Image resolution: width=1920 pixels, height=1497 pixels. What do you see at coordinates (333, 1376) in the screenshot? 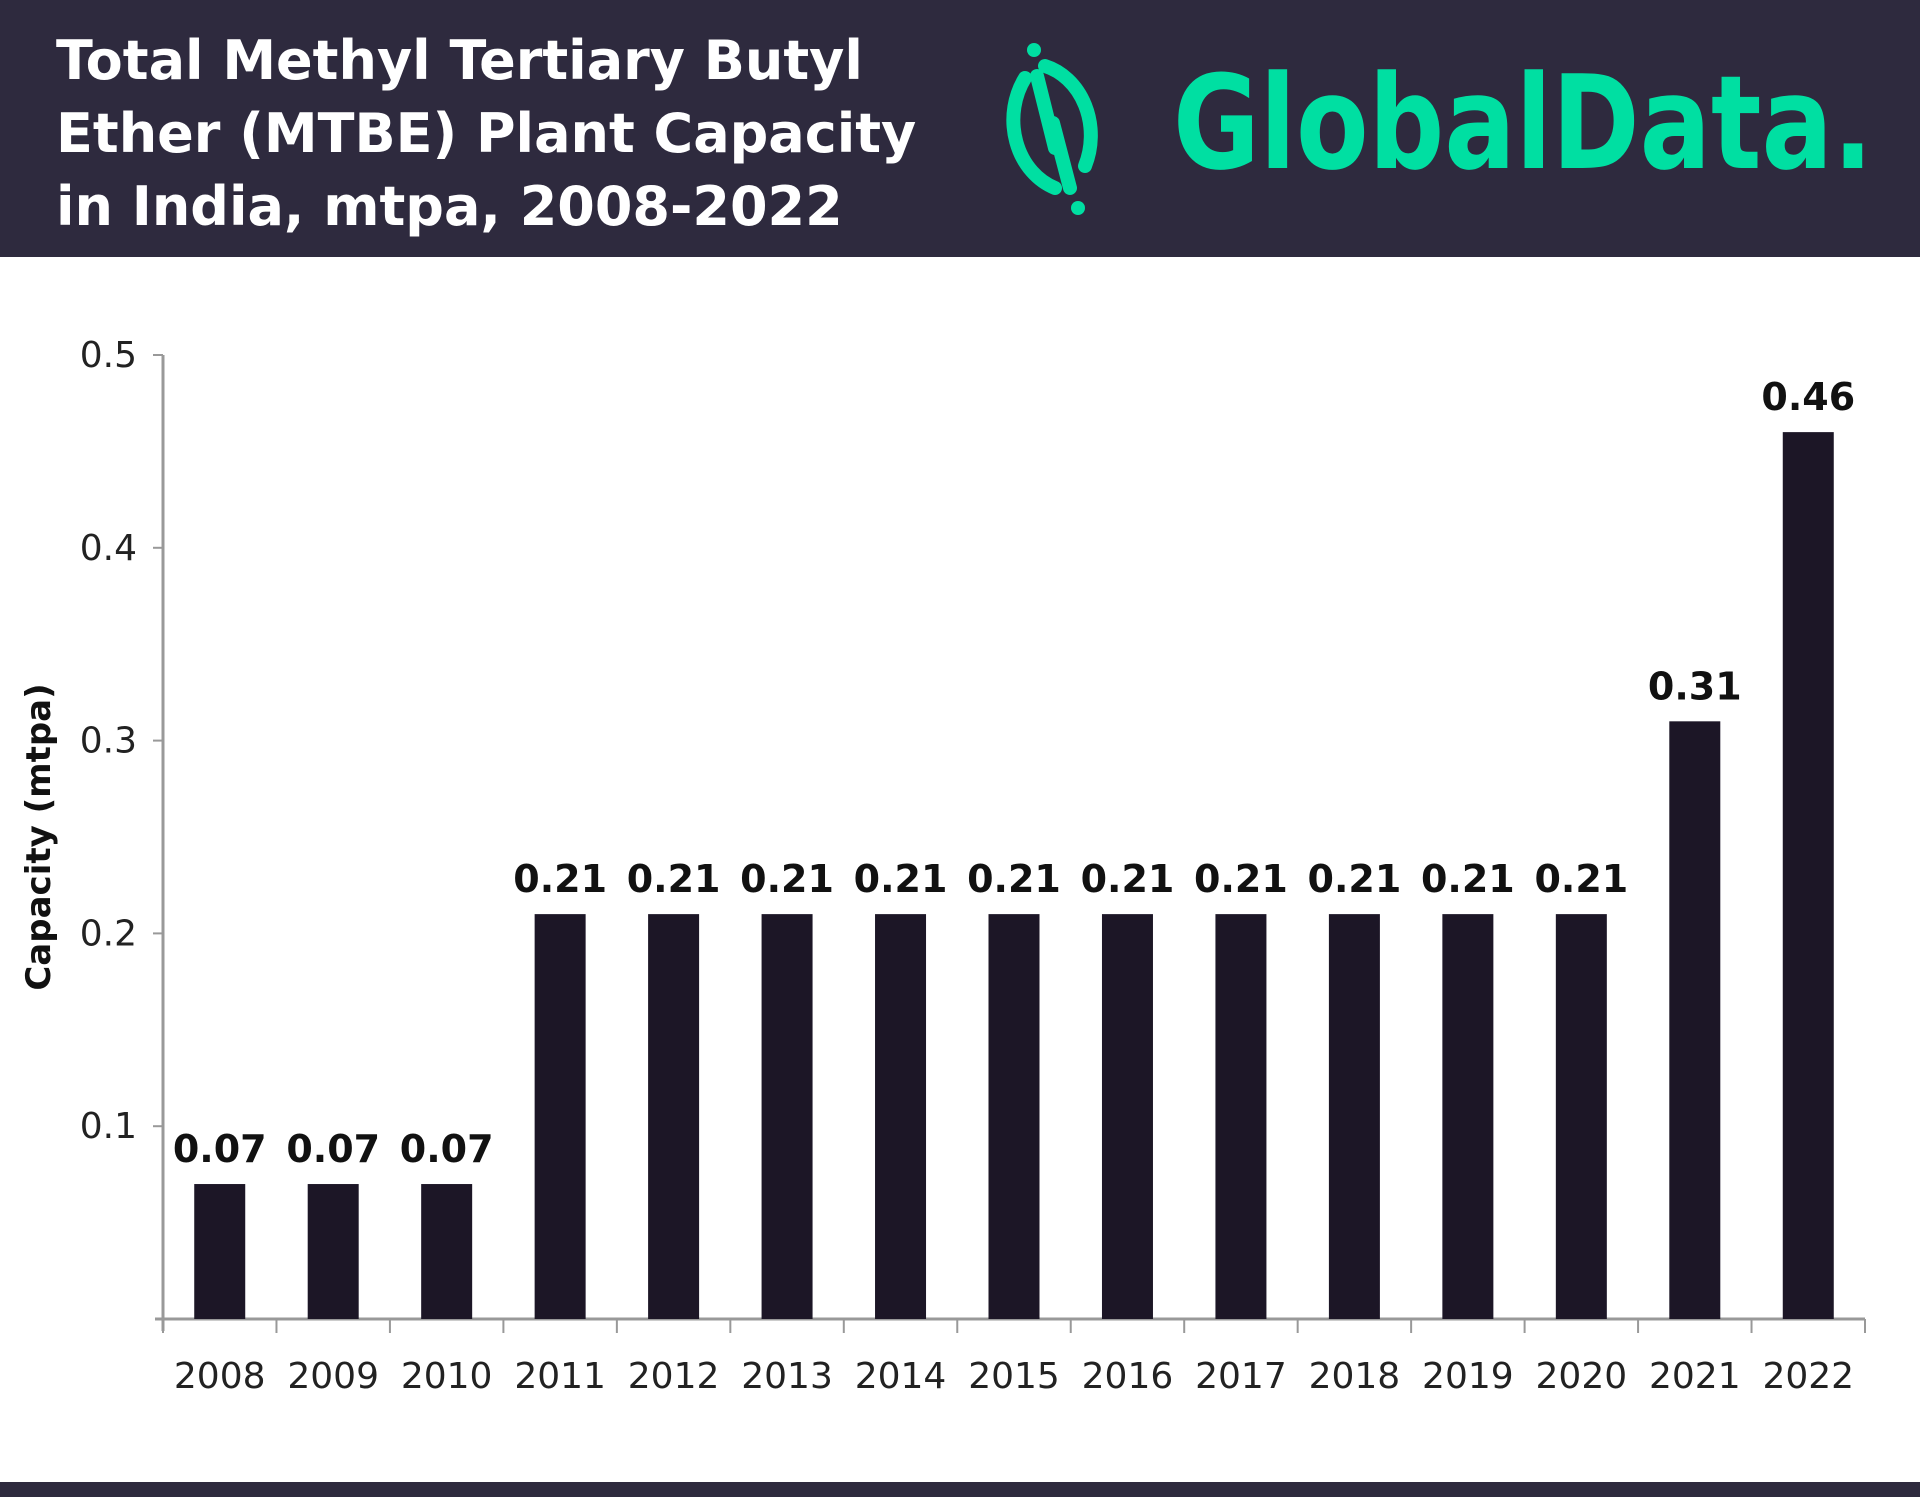
I see `x-tick-label: 2009` at bounding box center [333, 1376].